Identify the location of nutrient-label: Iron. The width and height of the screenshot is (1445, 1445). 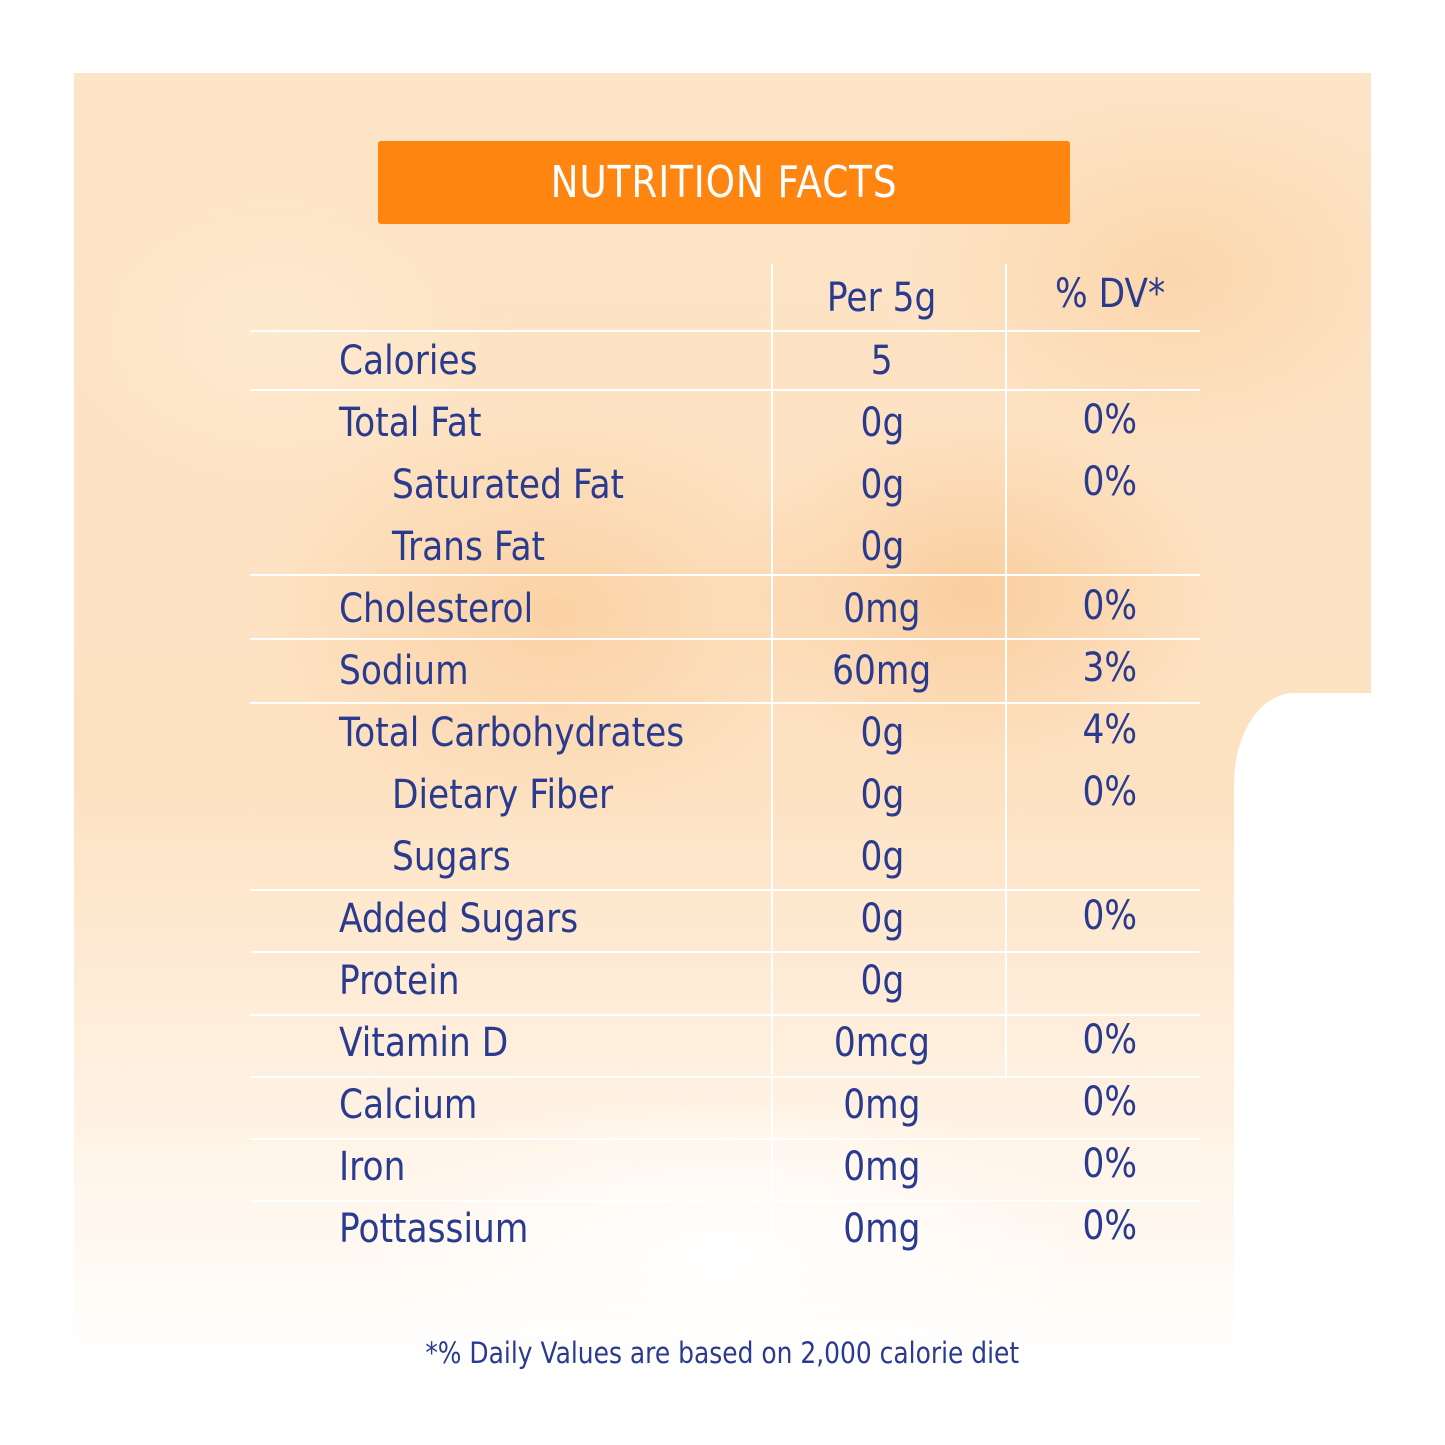
(372, 1167).